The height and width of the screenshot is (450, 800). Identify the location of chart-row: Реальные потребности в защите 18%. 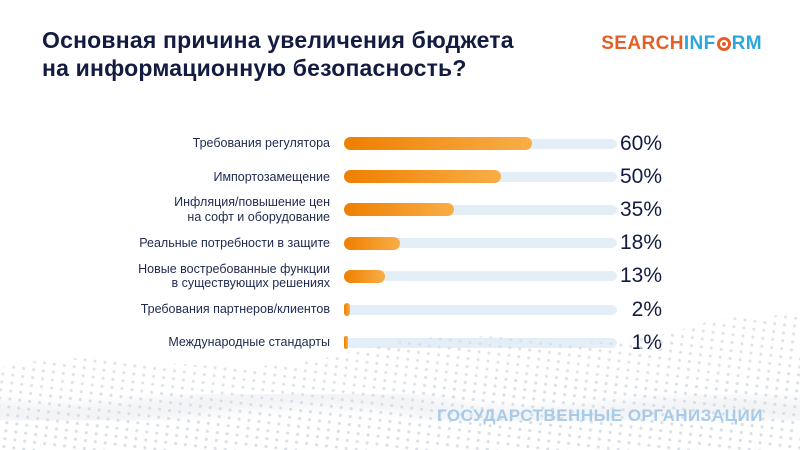
(400, 243).